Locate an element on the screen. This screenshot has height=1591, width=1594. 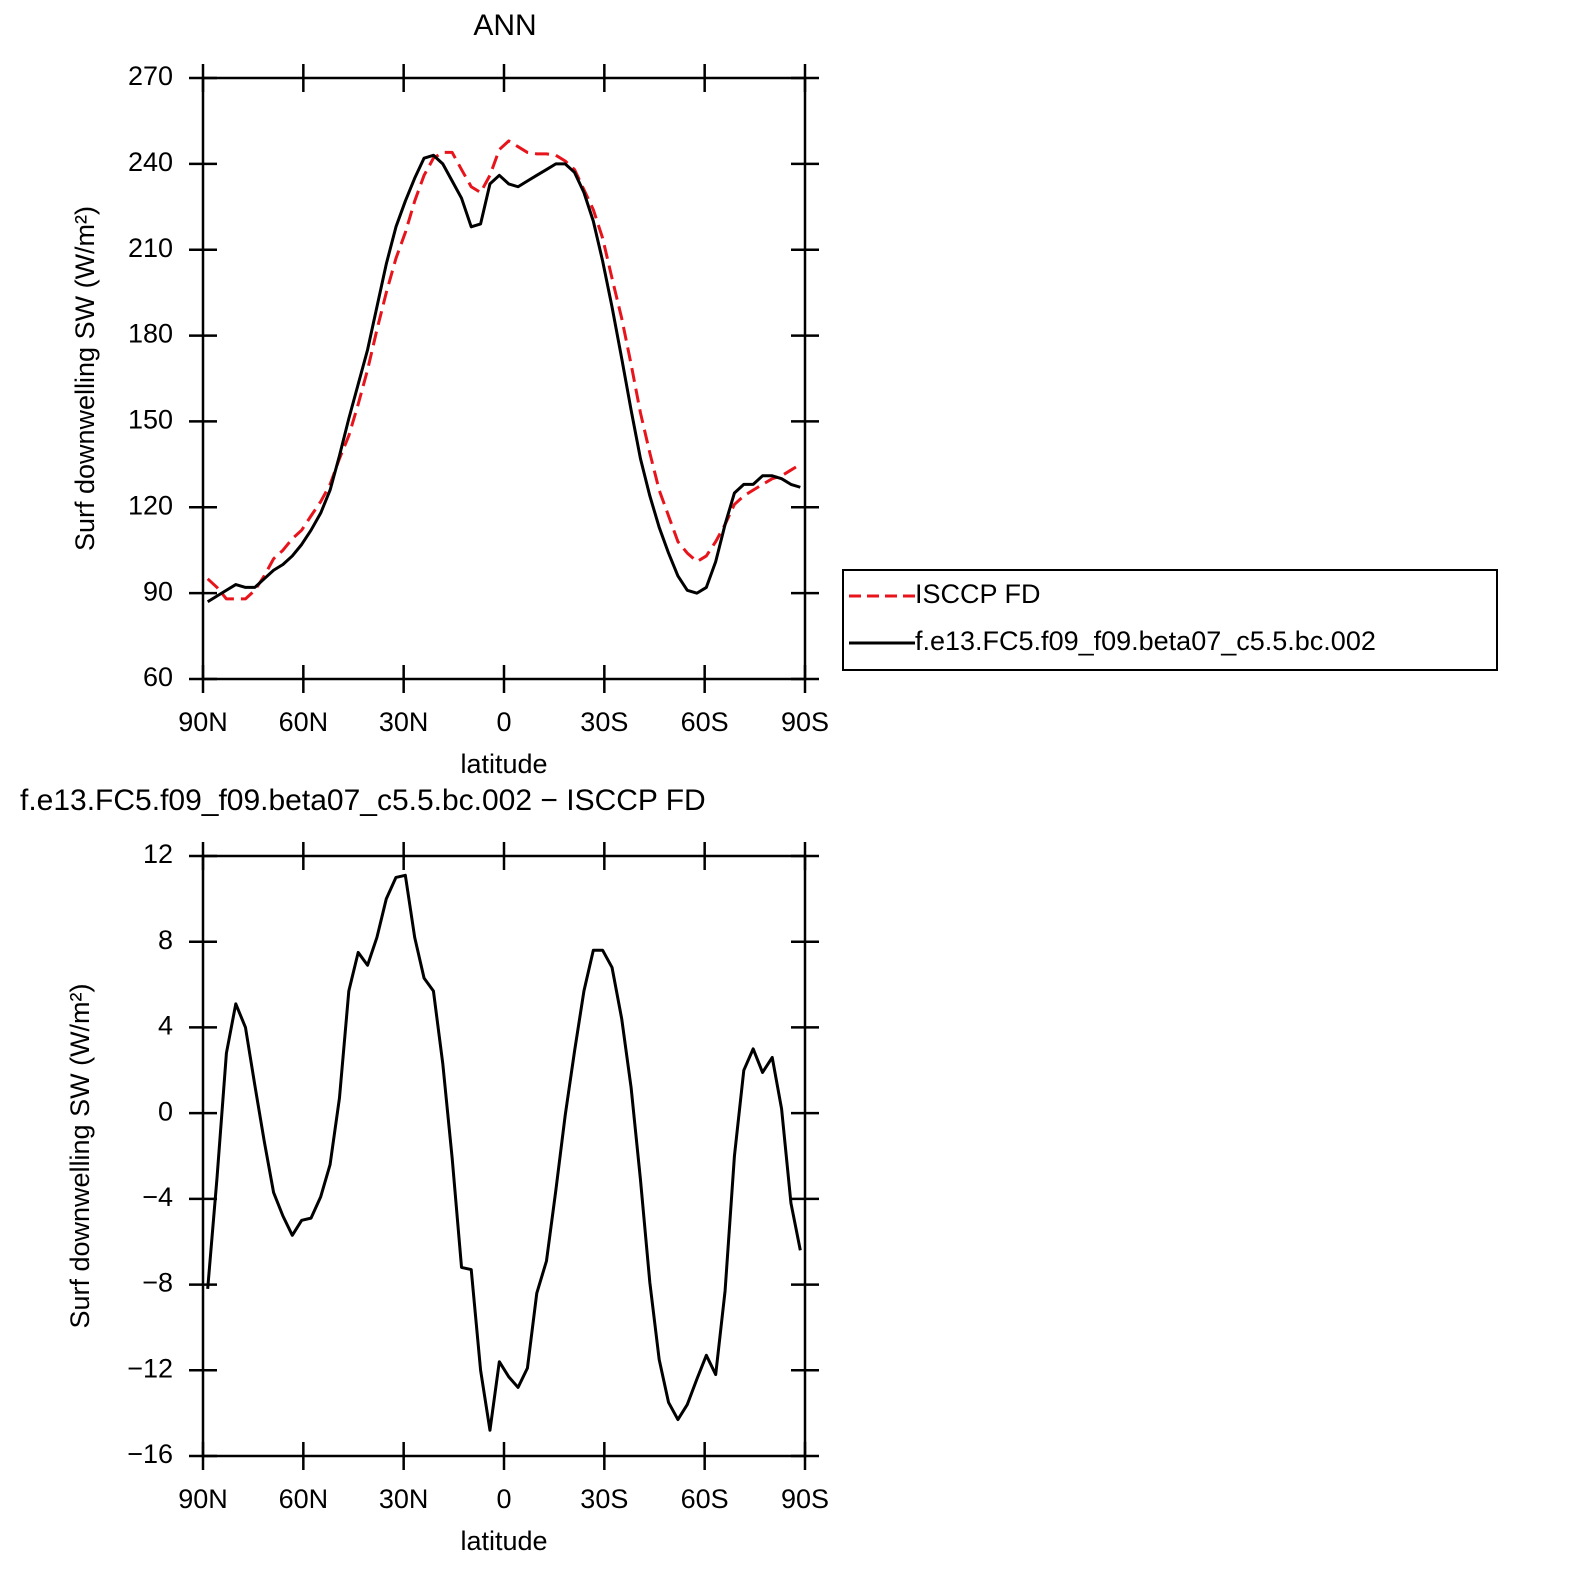
legend-label: f.e13.FC5.f09_f09.beta07_c5.5.bc.002 is located at coordinates (1145, 641).